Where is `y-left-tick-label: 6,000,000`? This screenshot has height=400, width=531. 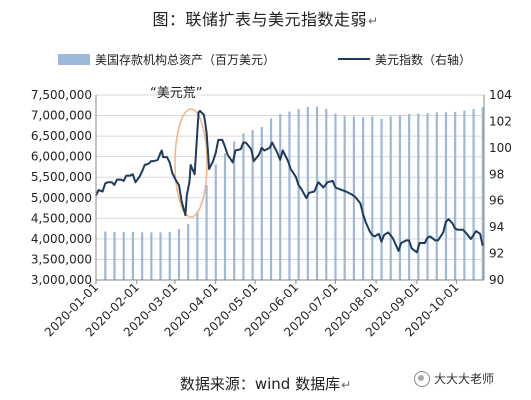
y-left-tick-label: 6,000,000 is located at coordinates (61, 157).